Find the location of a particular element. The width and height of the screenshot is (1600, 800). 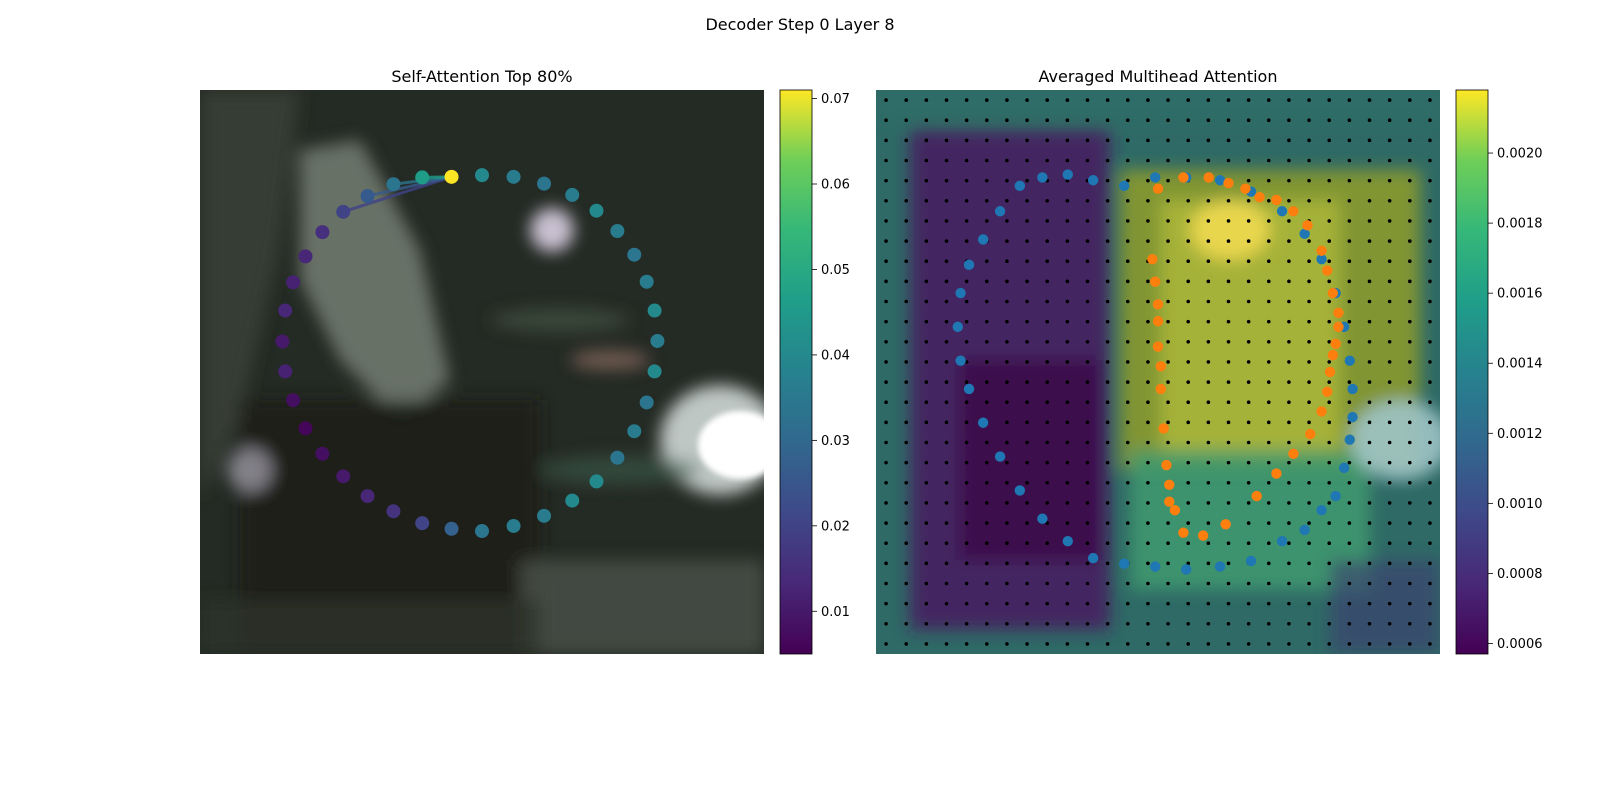

colorbar-tick-label: 0.0008 is located at coordinates (1520, 574).